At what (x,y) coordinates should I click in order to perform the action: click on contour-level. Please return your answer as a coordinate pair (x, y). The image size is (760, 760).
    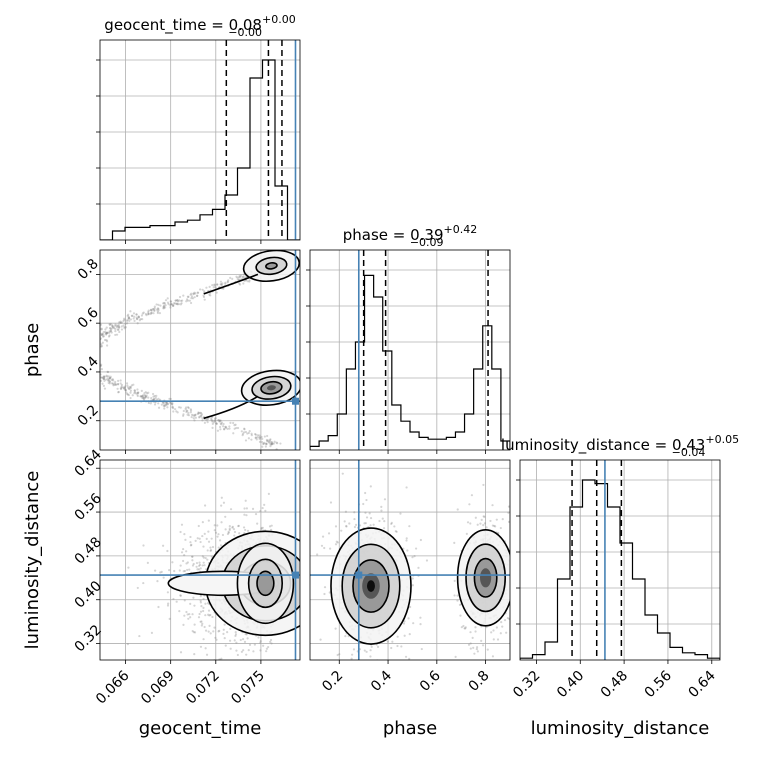
    Looking at the image, I should click on (370, 586).